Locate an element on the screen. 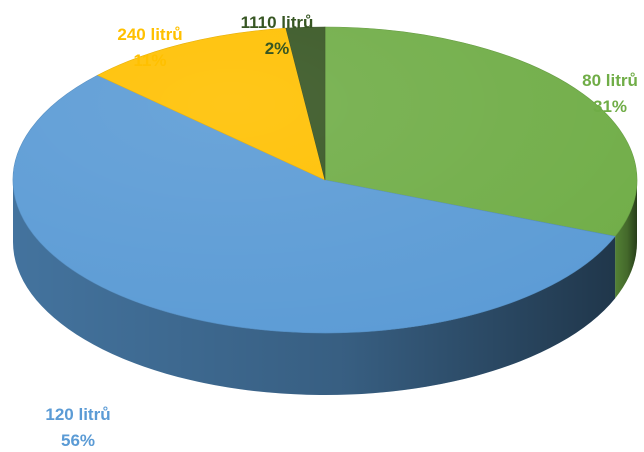 Image resolution: width=644 pixels, height=452 pixels. data-label-1110-litru: 1110 litrů is located at coordinates (277, 22).